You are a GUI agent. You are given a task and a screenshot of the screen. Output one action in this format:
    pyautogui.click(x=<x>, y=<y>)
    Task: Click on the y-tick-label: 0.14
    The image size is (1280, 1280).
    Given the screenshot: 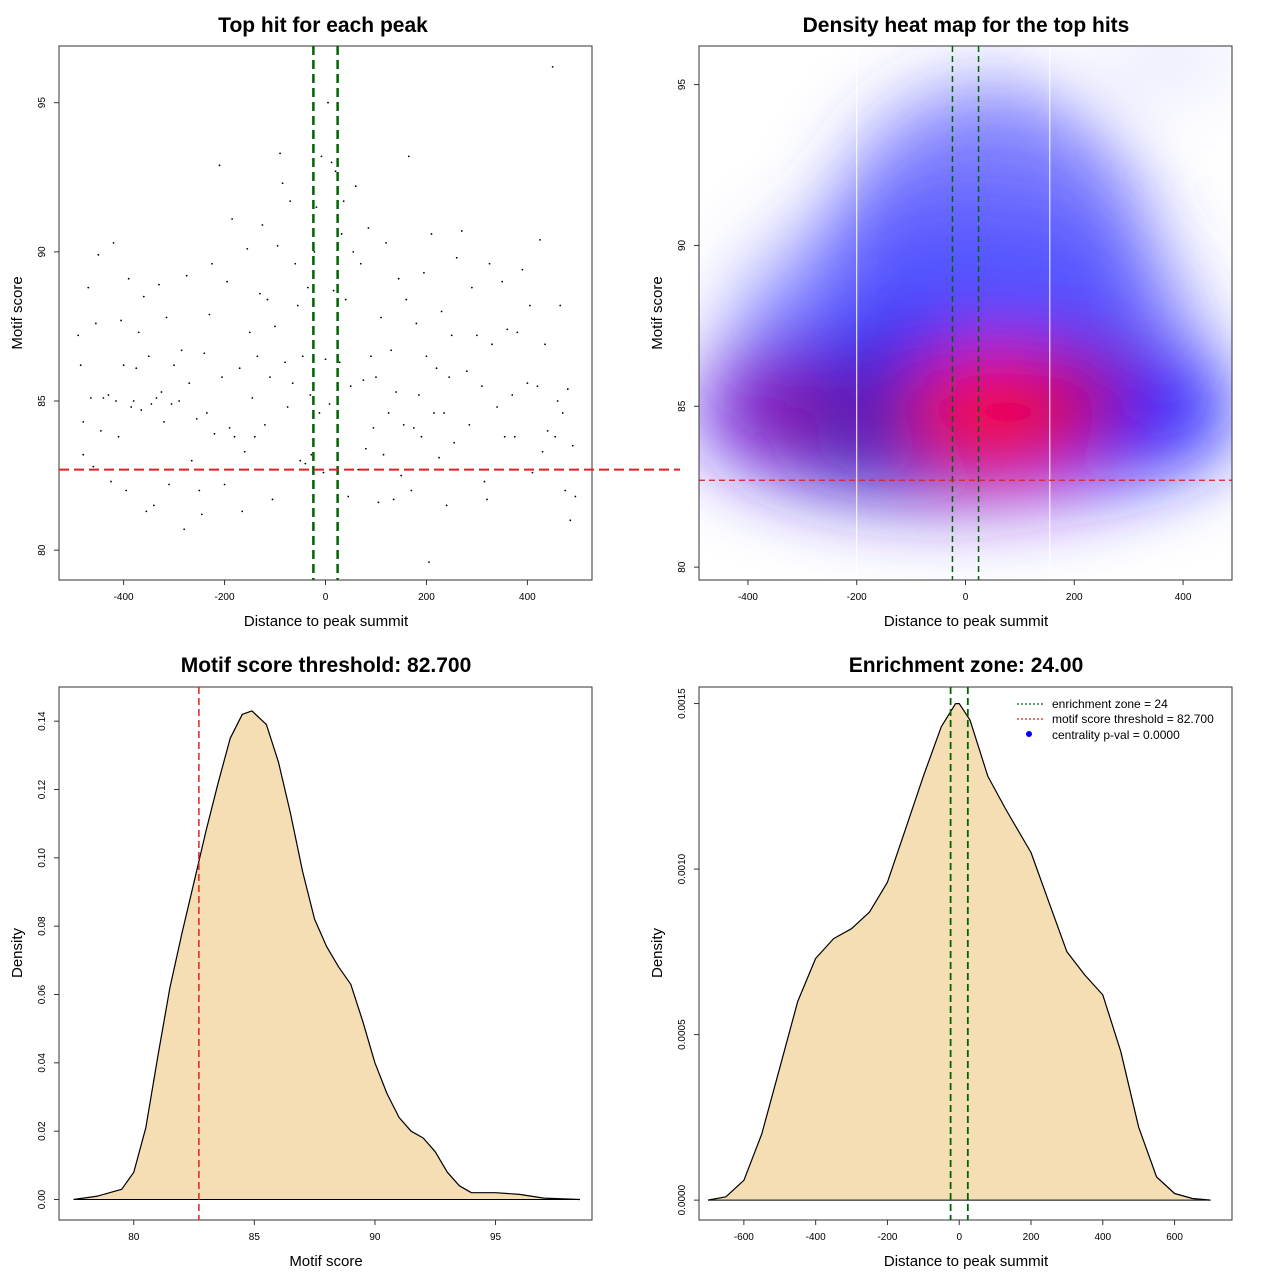 What is the action you would take?
    pyautogui.click(x=42, y=721)
    